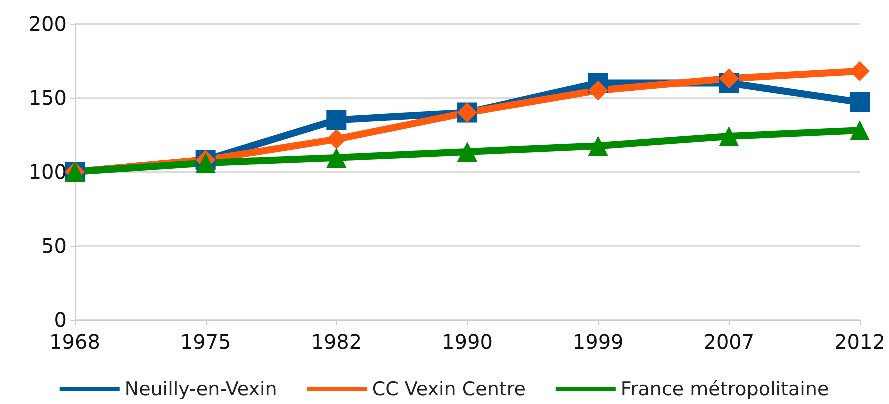  I want to click on x-tick-label: 2007, so click(729, 342).